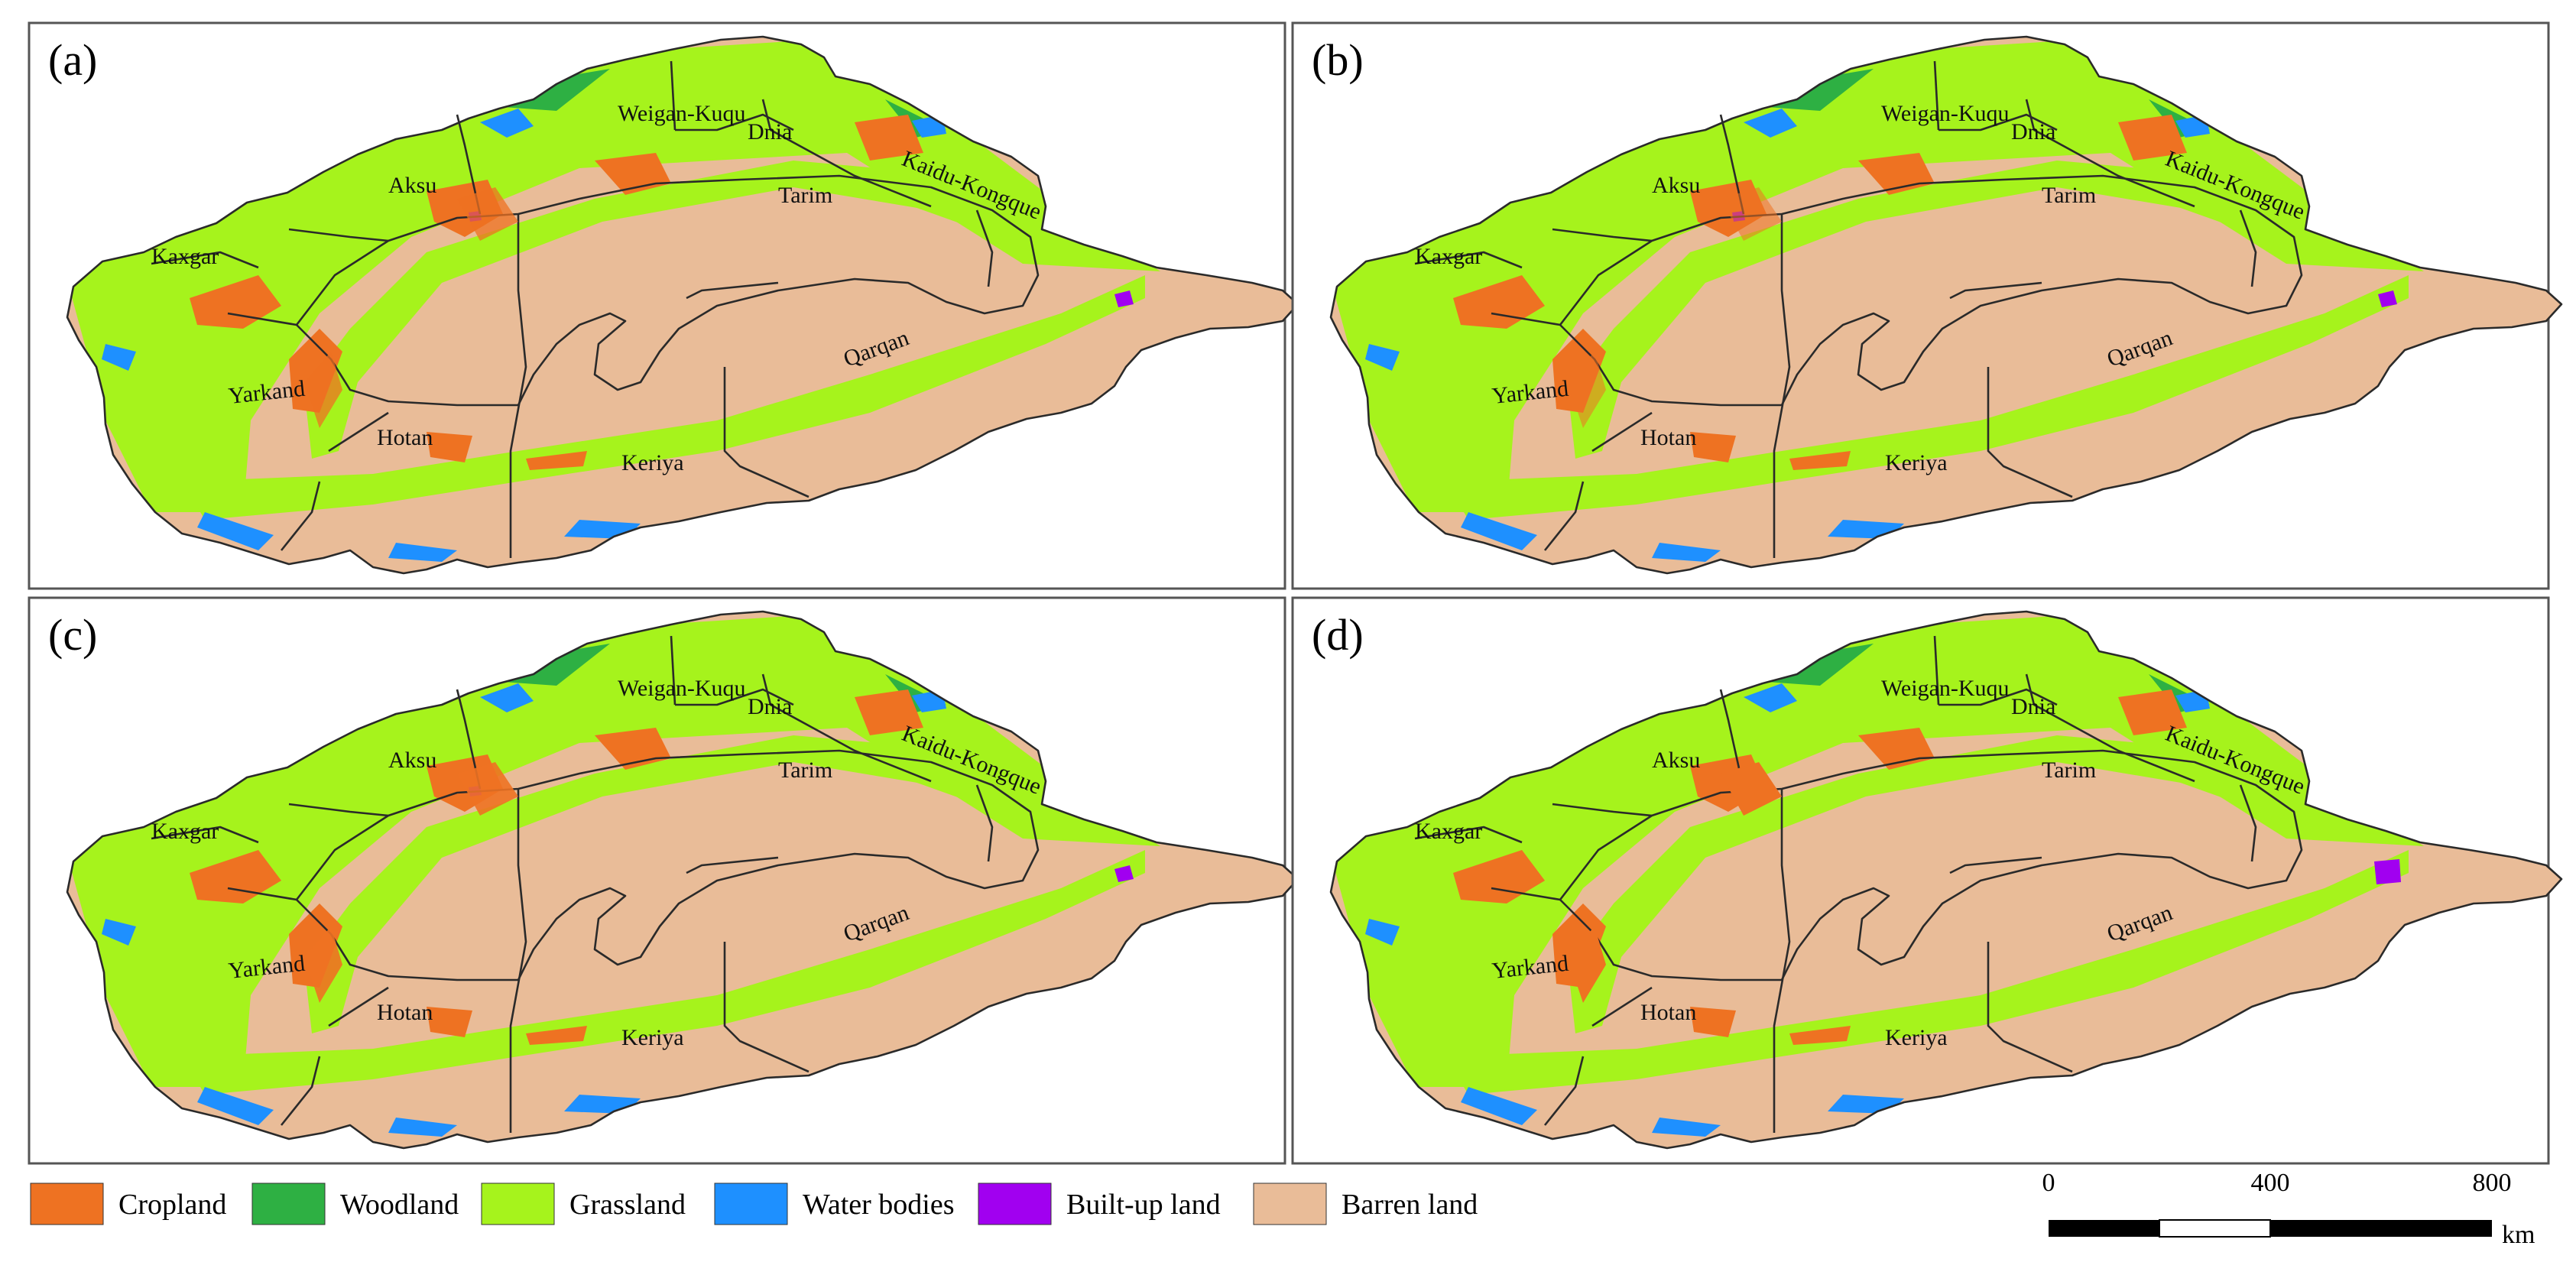 The height and width of the screenshot is (1262, 2576). What do you see at coordinates (1410, 1205) in the screenshot?
I see `legend-label: Barren land` at bounding box center [1410, 1205].